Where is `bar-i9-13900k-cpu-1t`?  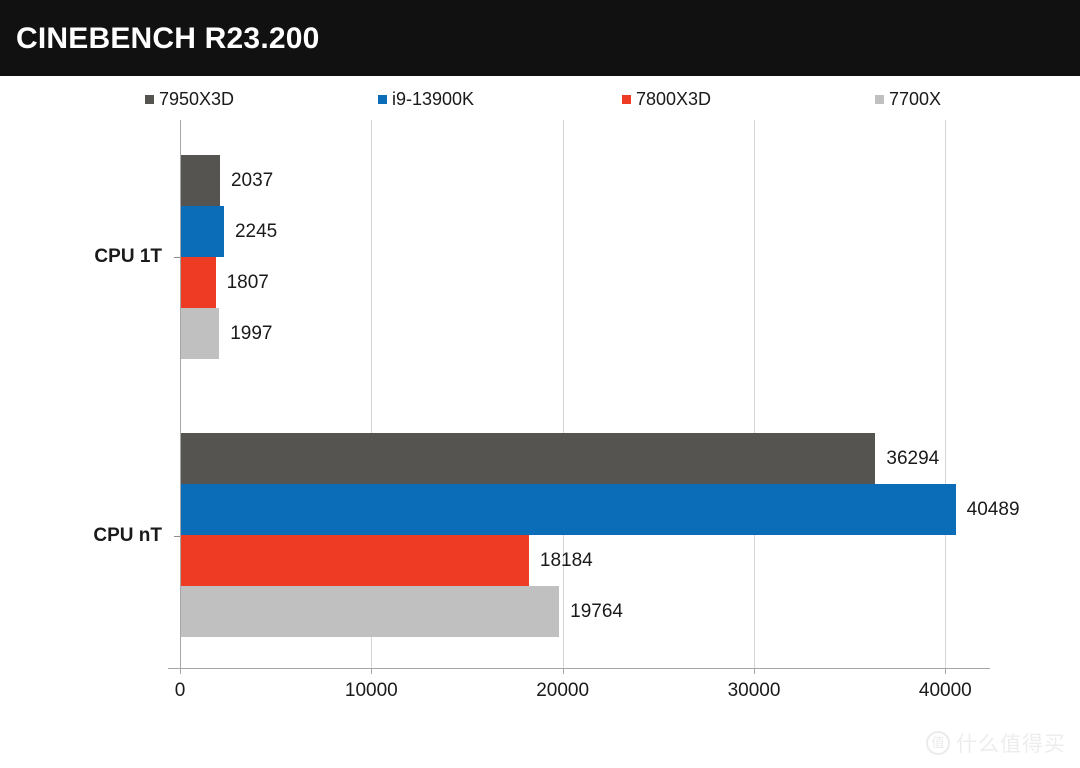
bar-i9-13900k-cpu-1t is located at coordinates (202, 231).